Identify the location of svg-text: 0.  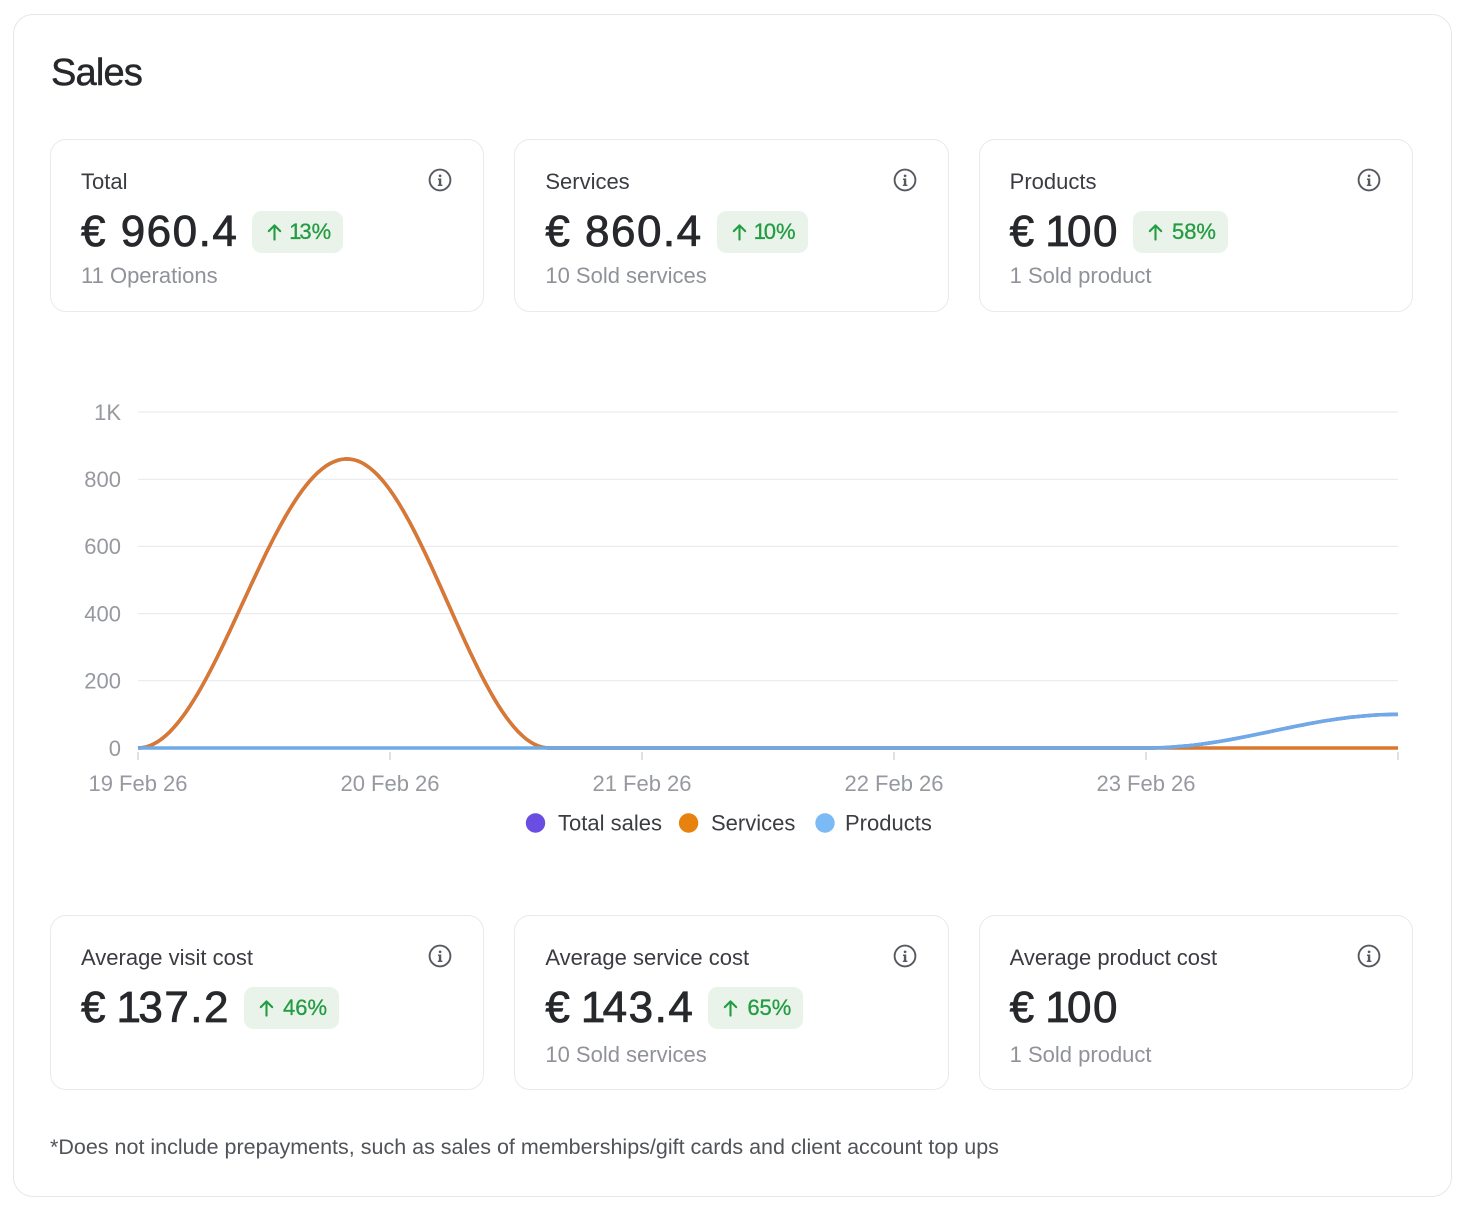
(115, 748).